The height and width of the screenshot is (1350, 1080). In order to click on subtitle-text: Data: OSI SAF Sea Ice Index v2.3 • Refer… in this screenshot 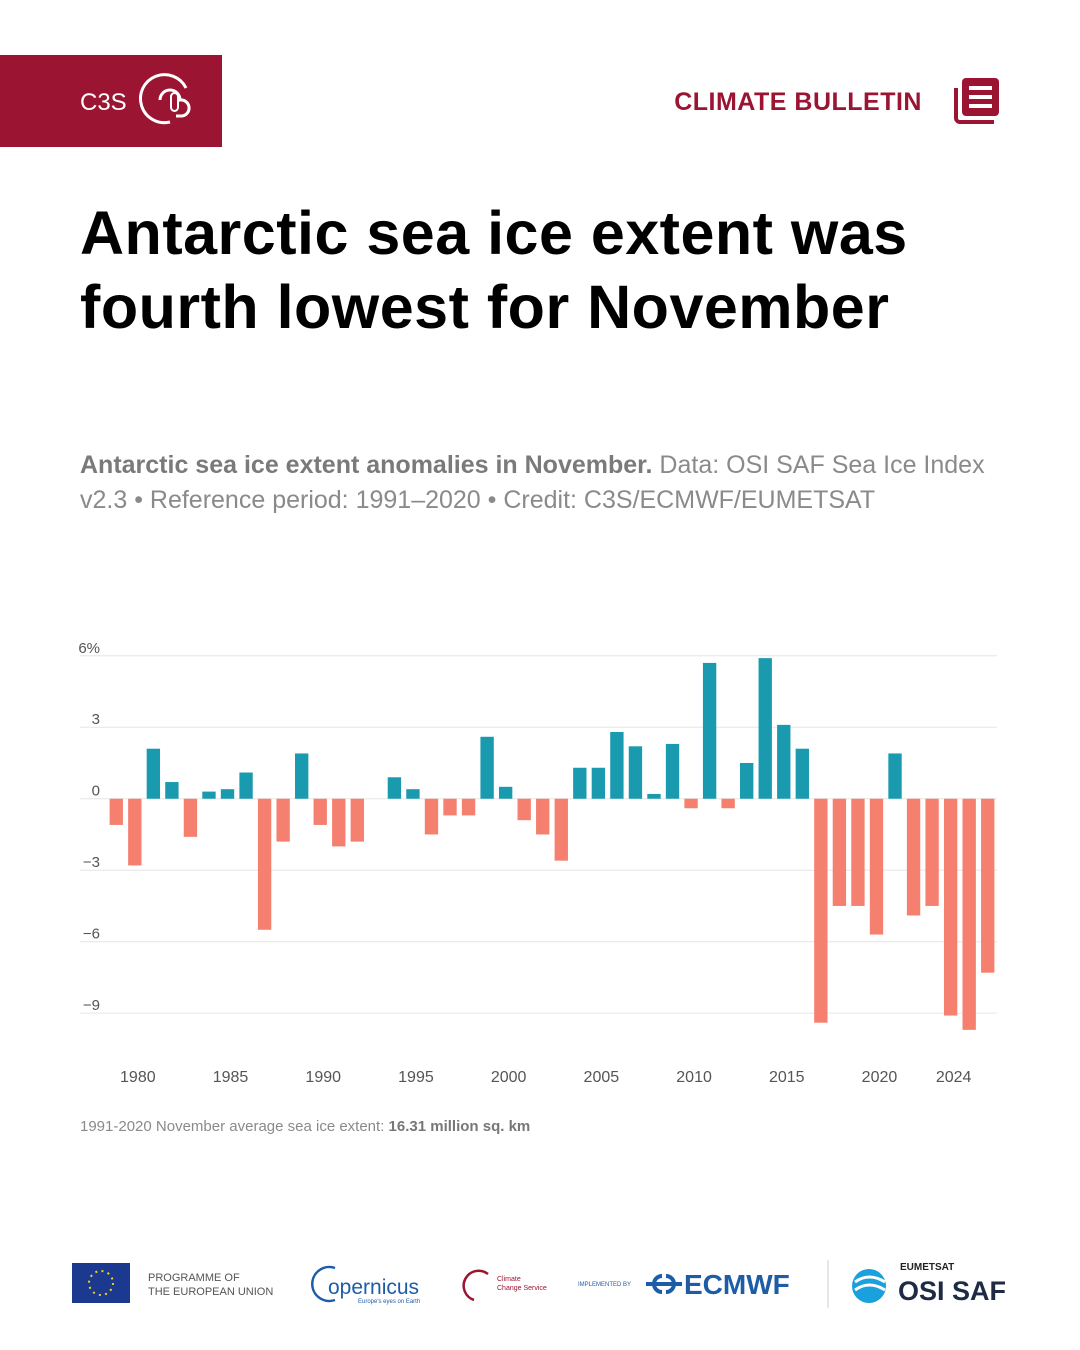, I will do `click(532, 482)`.